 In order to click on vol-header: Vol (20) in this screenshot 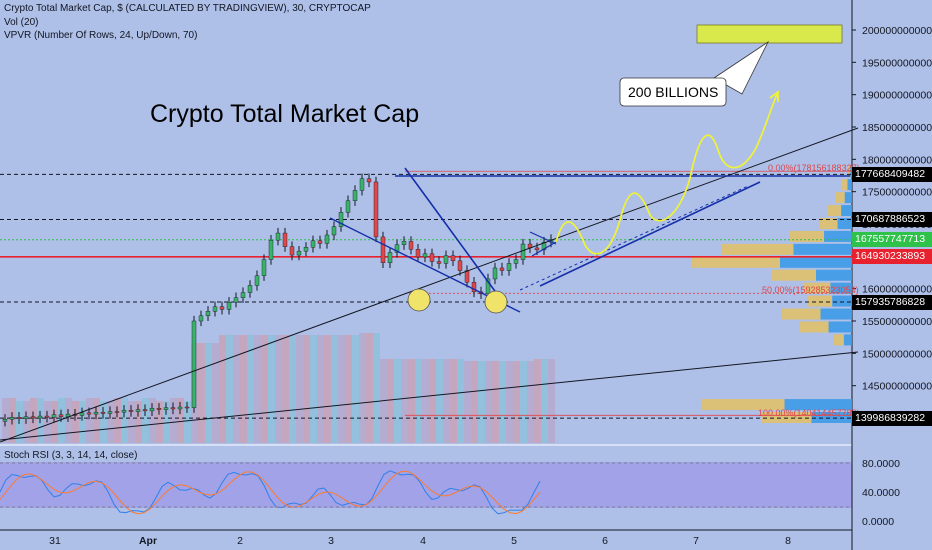, I will do `click(21, 22)`.